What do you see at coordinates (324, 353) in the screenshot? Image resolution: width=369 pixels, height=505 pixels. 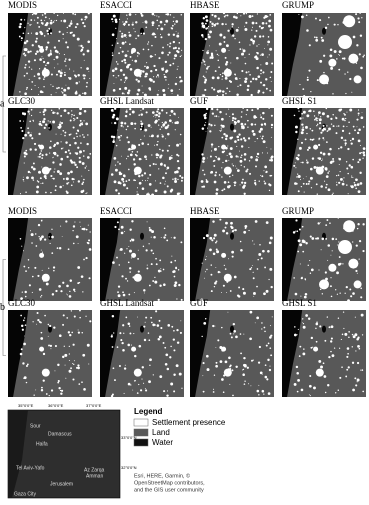 I see `map-panel` at bounding box center [324, 353].